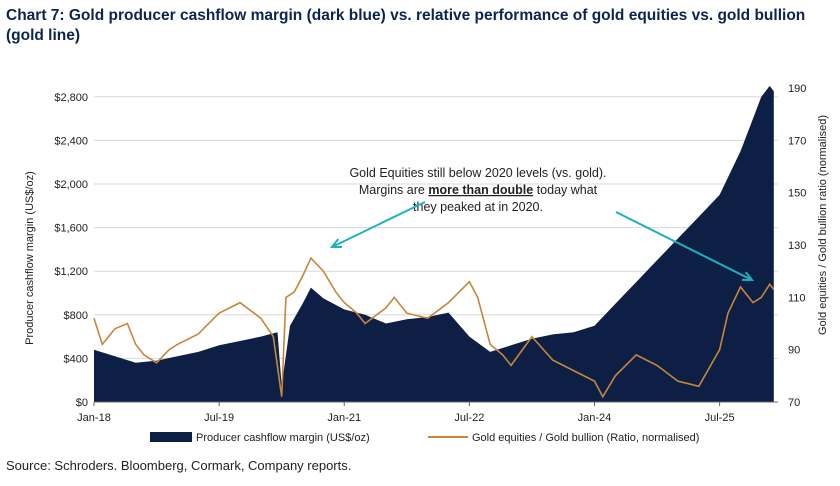 The height and width of the screenshot is (486, 840). Describe the element at coordinates (794, 351) in the screenshot. I see `right-tick-label: 90` at that location.